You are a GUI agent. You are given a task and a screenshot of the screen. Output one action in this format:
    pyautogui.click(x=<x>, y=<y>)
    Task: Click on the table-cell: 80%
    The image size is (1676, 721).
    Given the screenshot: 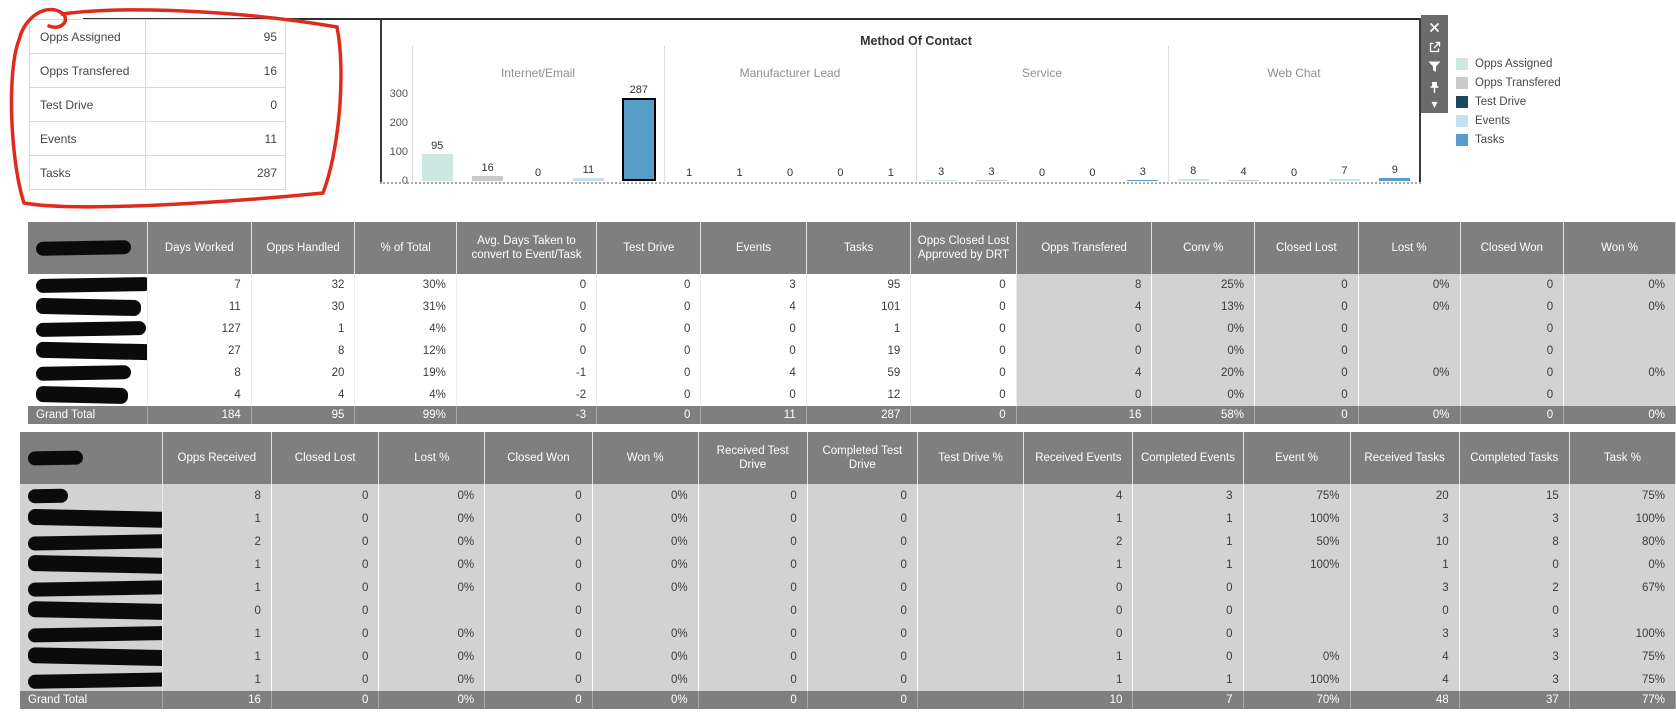 What is the action you would take?
    pyautogui.click(x=1622, y=541)
    